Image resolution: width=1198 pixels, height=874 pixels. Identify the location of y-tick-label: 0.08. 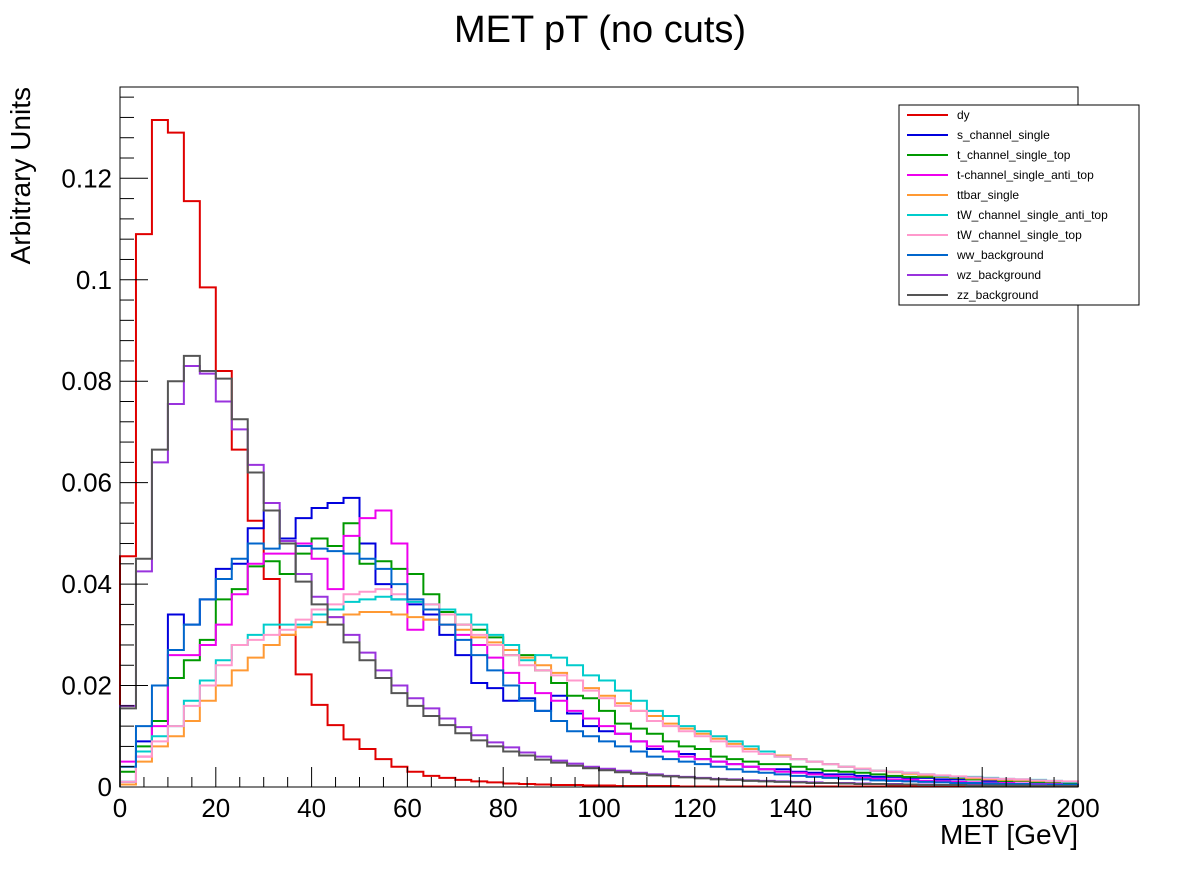
(86, 381).